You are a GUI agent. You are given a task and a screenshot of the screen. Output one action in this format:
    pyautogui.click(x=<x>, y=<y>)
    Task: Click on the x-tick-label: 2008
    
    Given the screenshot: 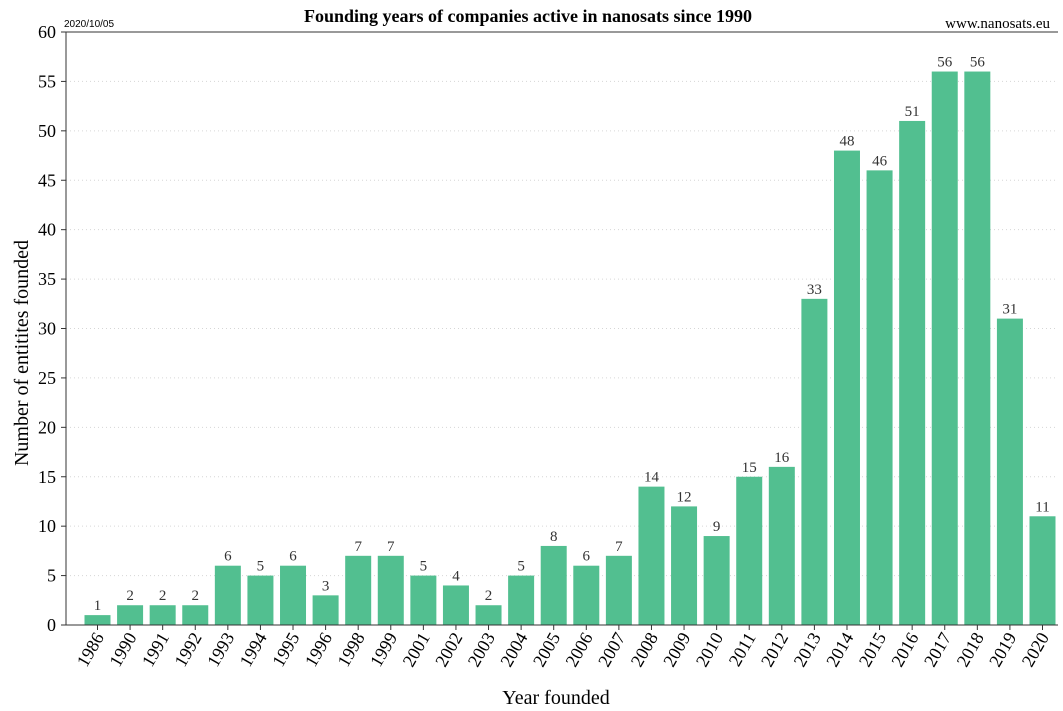 What is the action you would take?
    pyautogui.click(x=644, y=649)
    